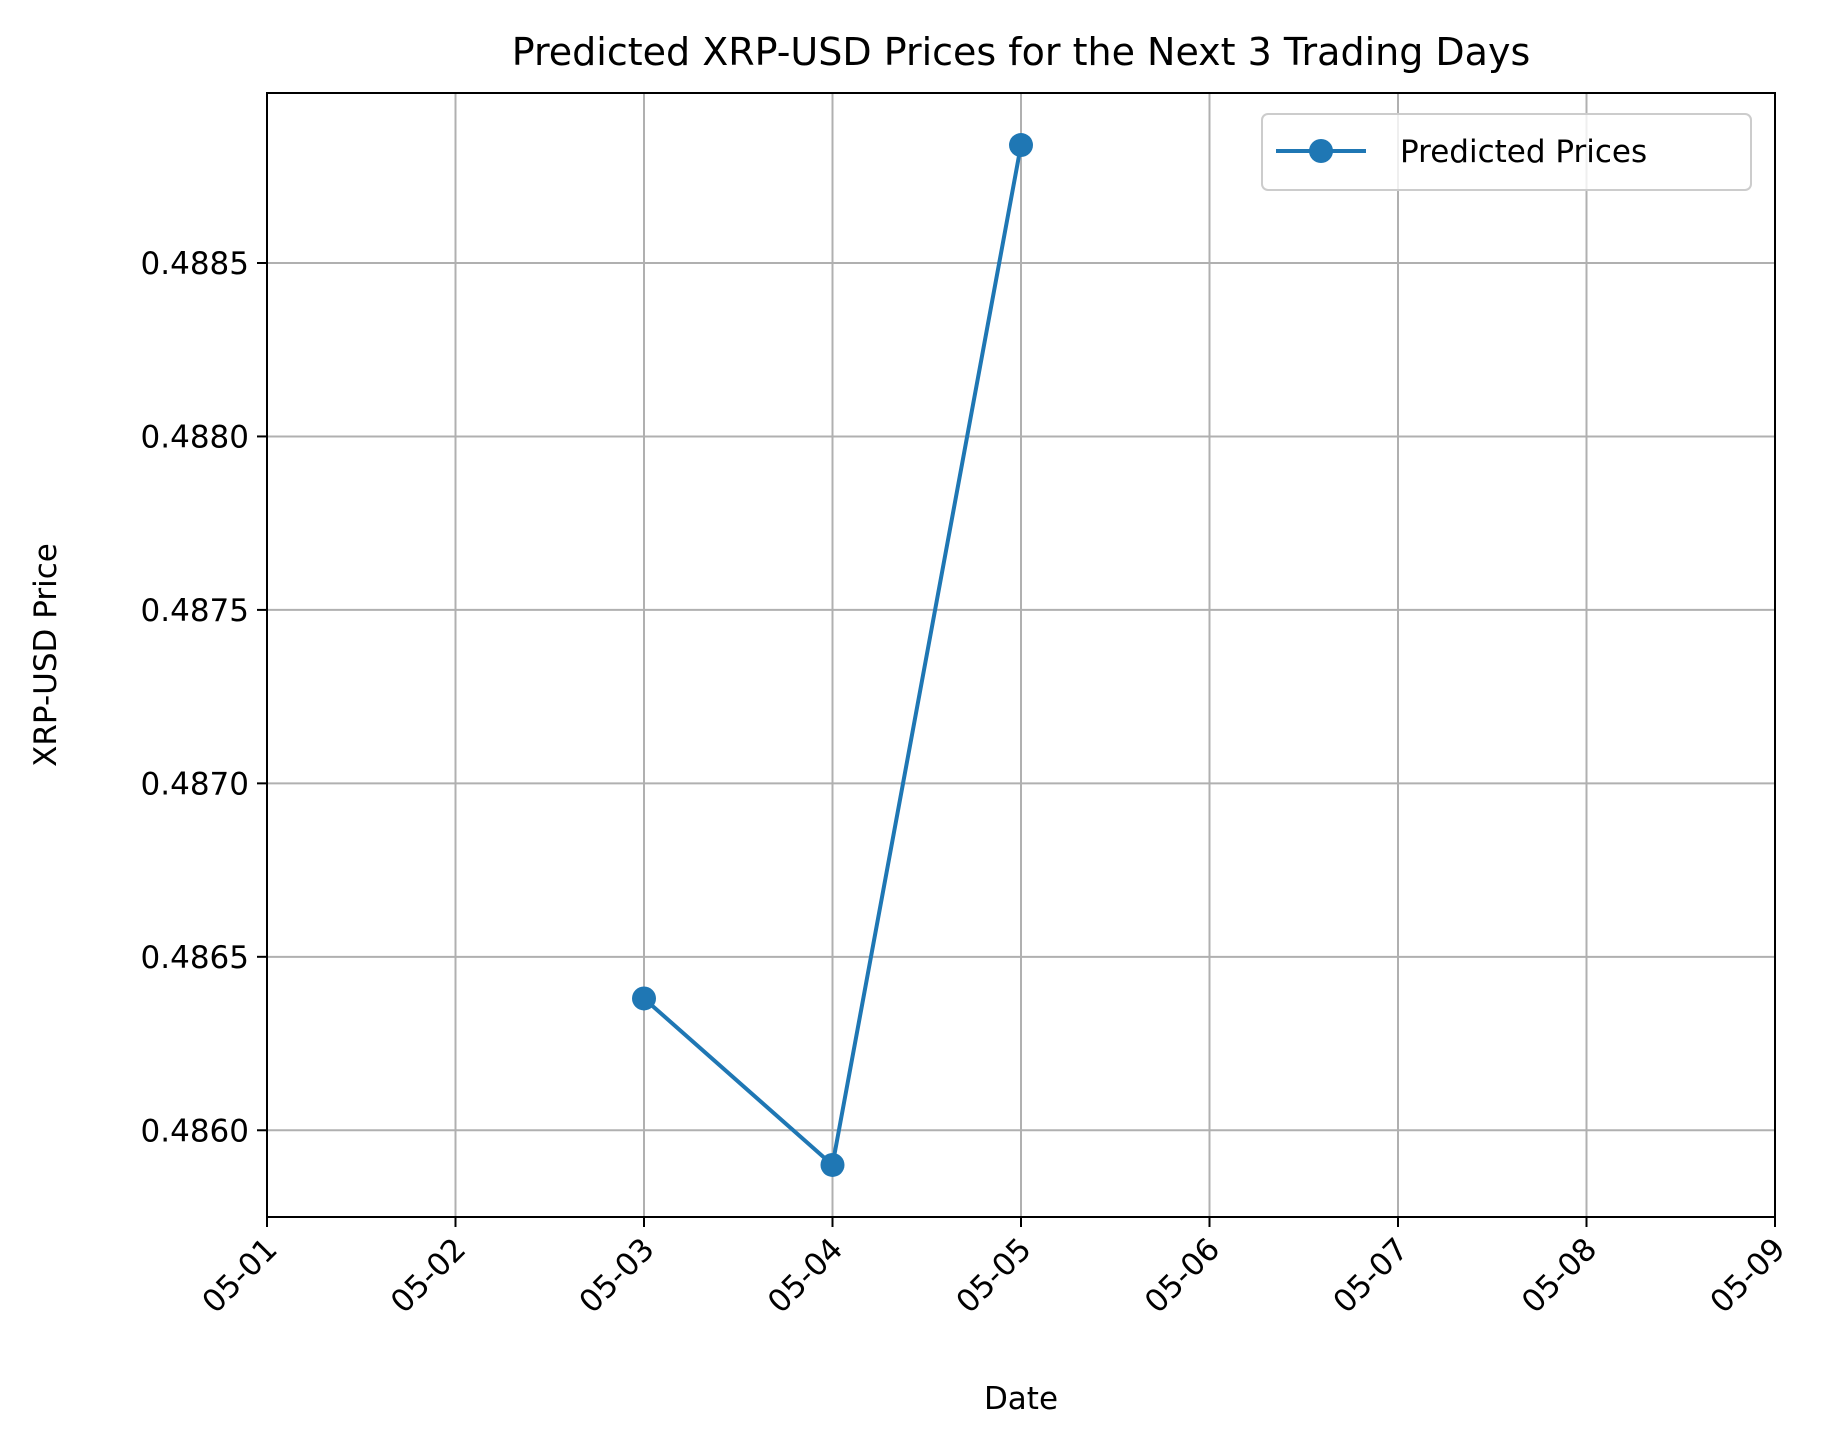 The width and height of the screenshot is (1839, 1434). I want to click on y-tick-label: 0.4885, so click(195, 264).